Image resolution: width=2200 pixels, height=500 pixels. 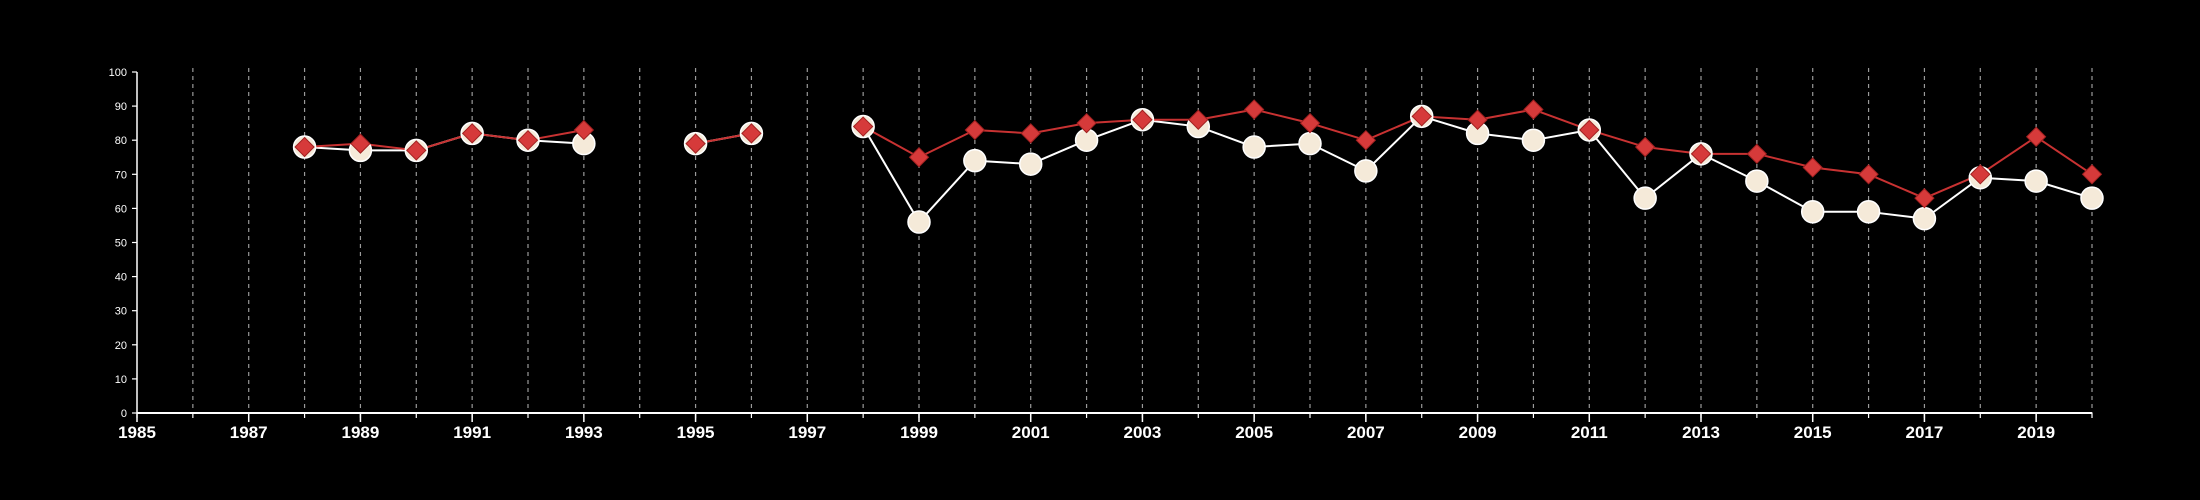 I want to click on series-1-point-2001, so click(x=1030, y=164).